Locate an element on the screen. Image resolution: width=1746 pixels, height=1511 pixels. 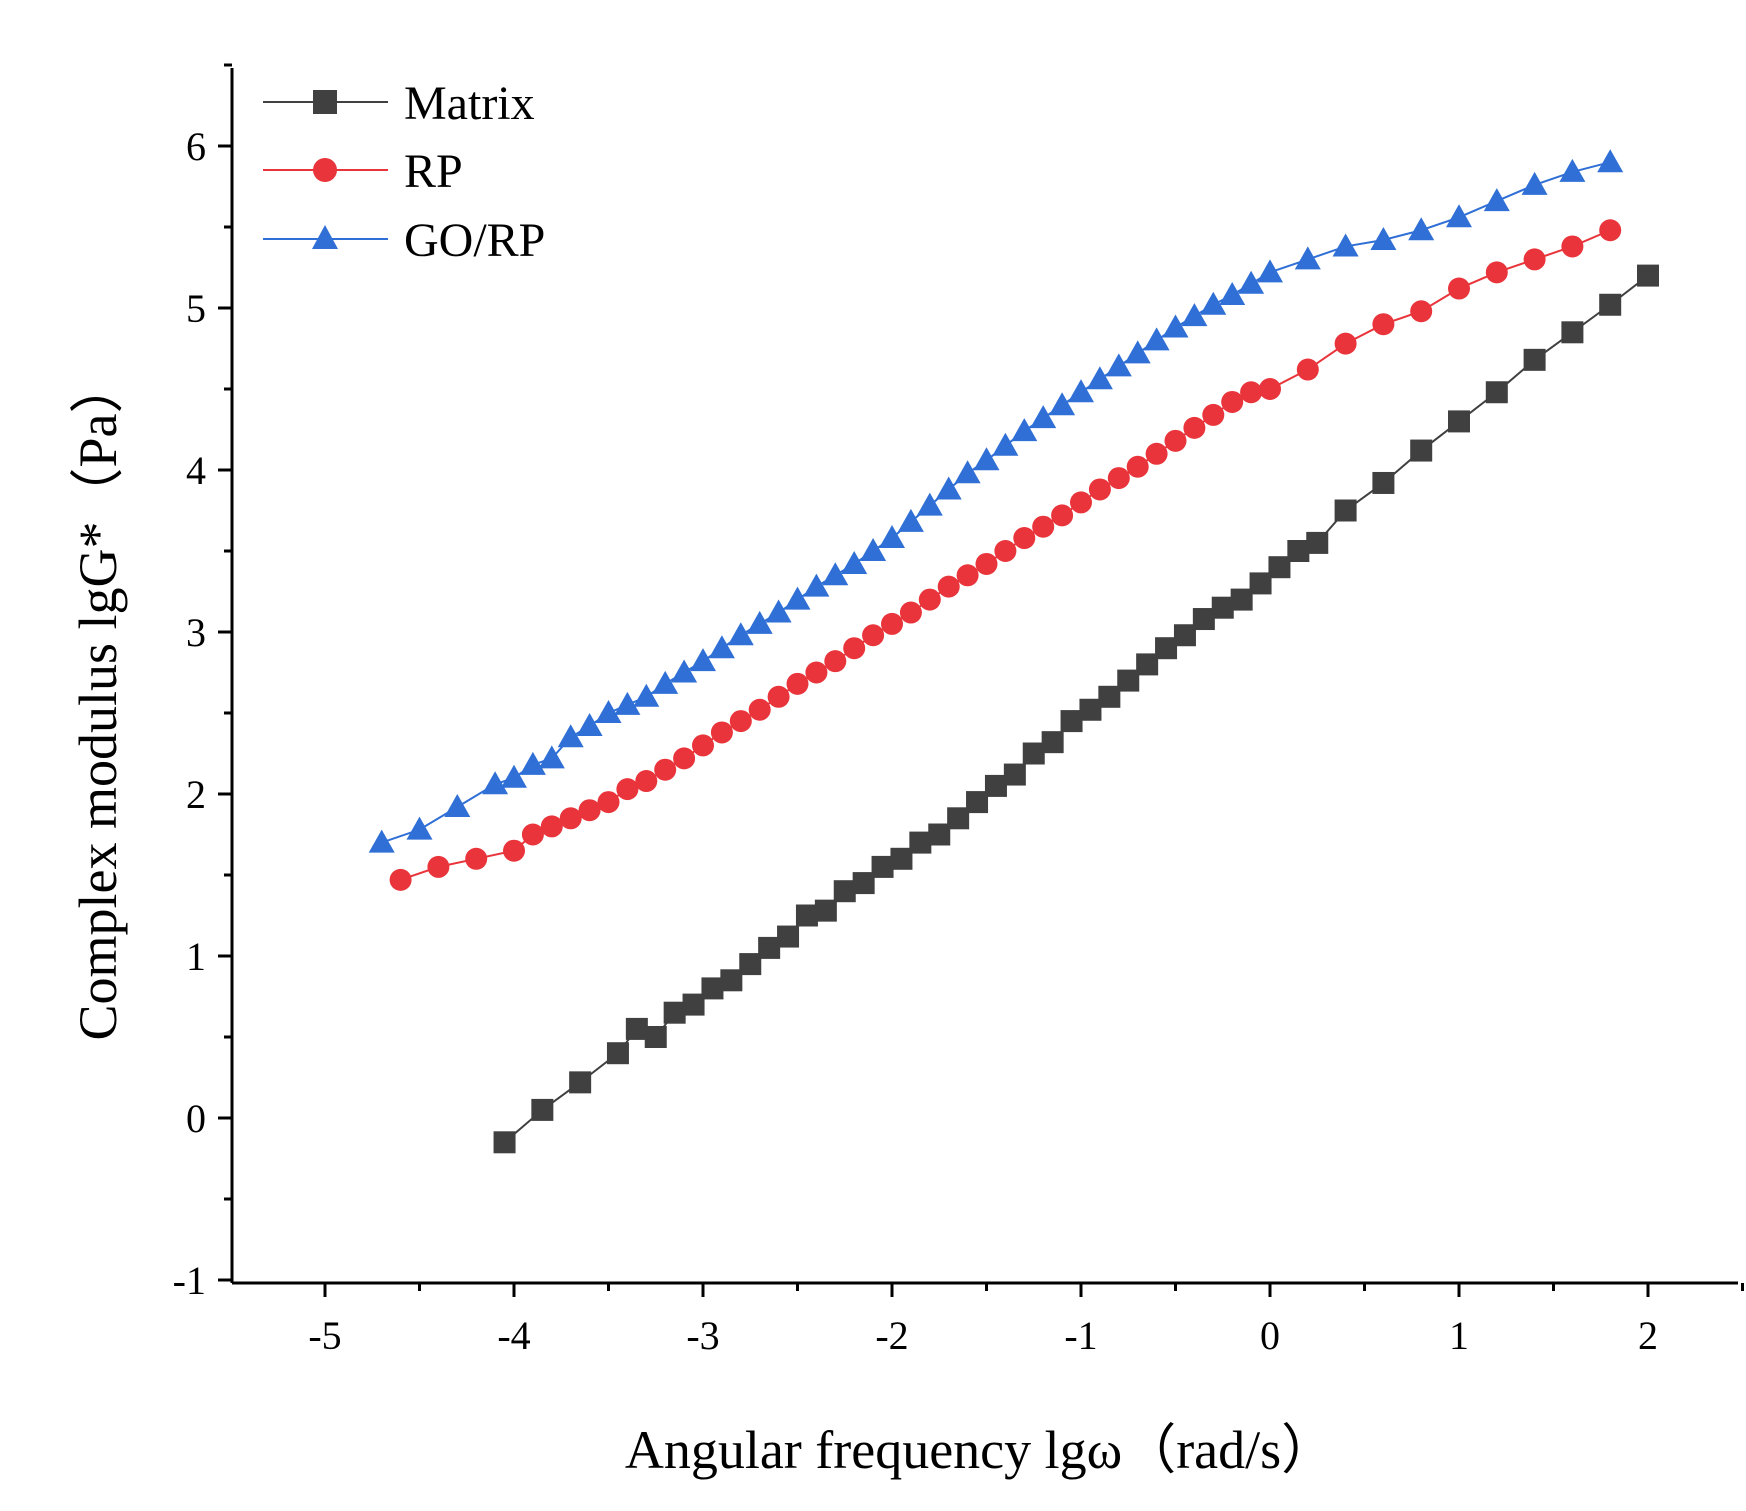
x-axis-title: Angular frequency lgω（rad/s） is located at coordinates (980, 1450).